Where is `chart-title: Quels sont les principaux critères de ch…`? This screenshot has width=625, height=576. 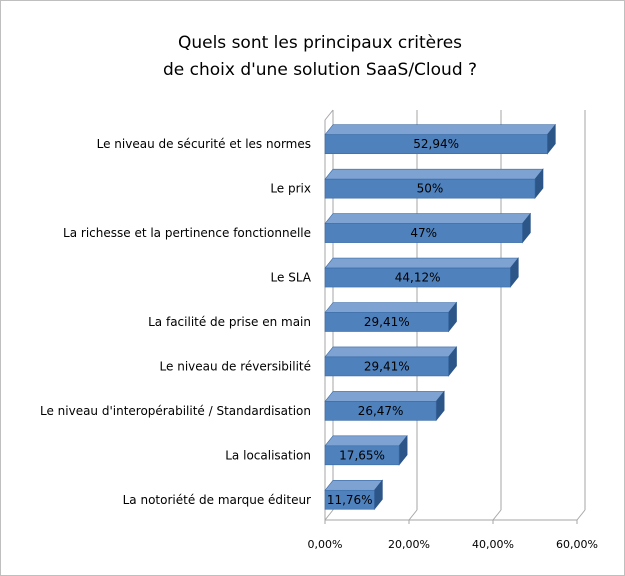
chart-title: Quels sont les principaux critères de ch… is located at coordinates (320, 57).